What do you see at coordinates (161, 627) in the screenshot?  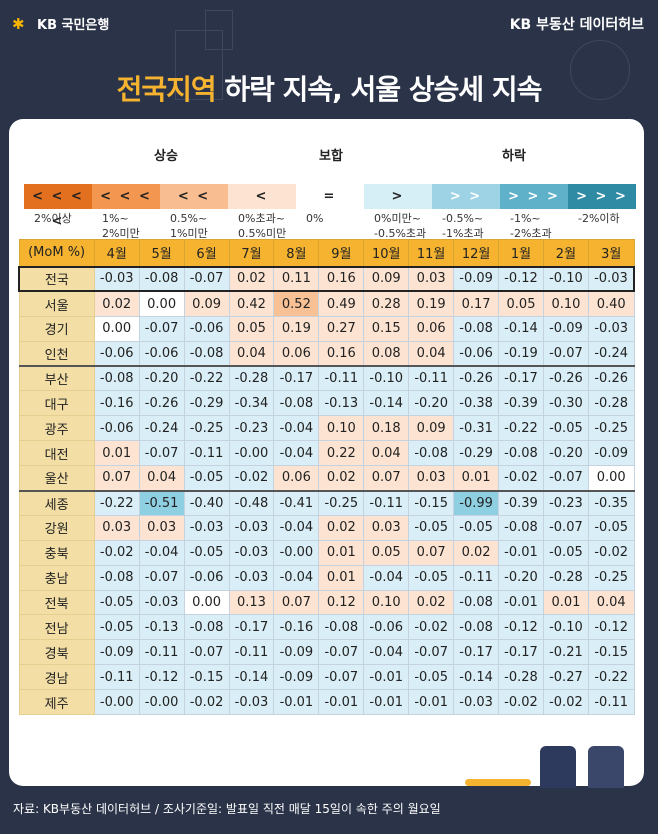 I see `value-cell: -0.13` at bounding box center [161, 627].